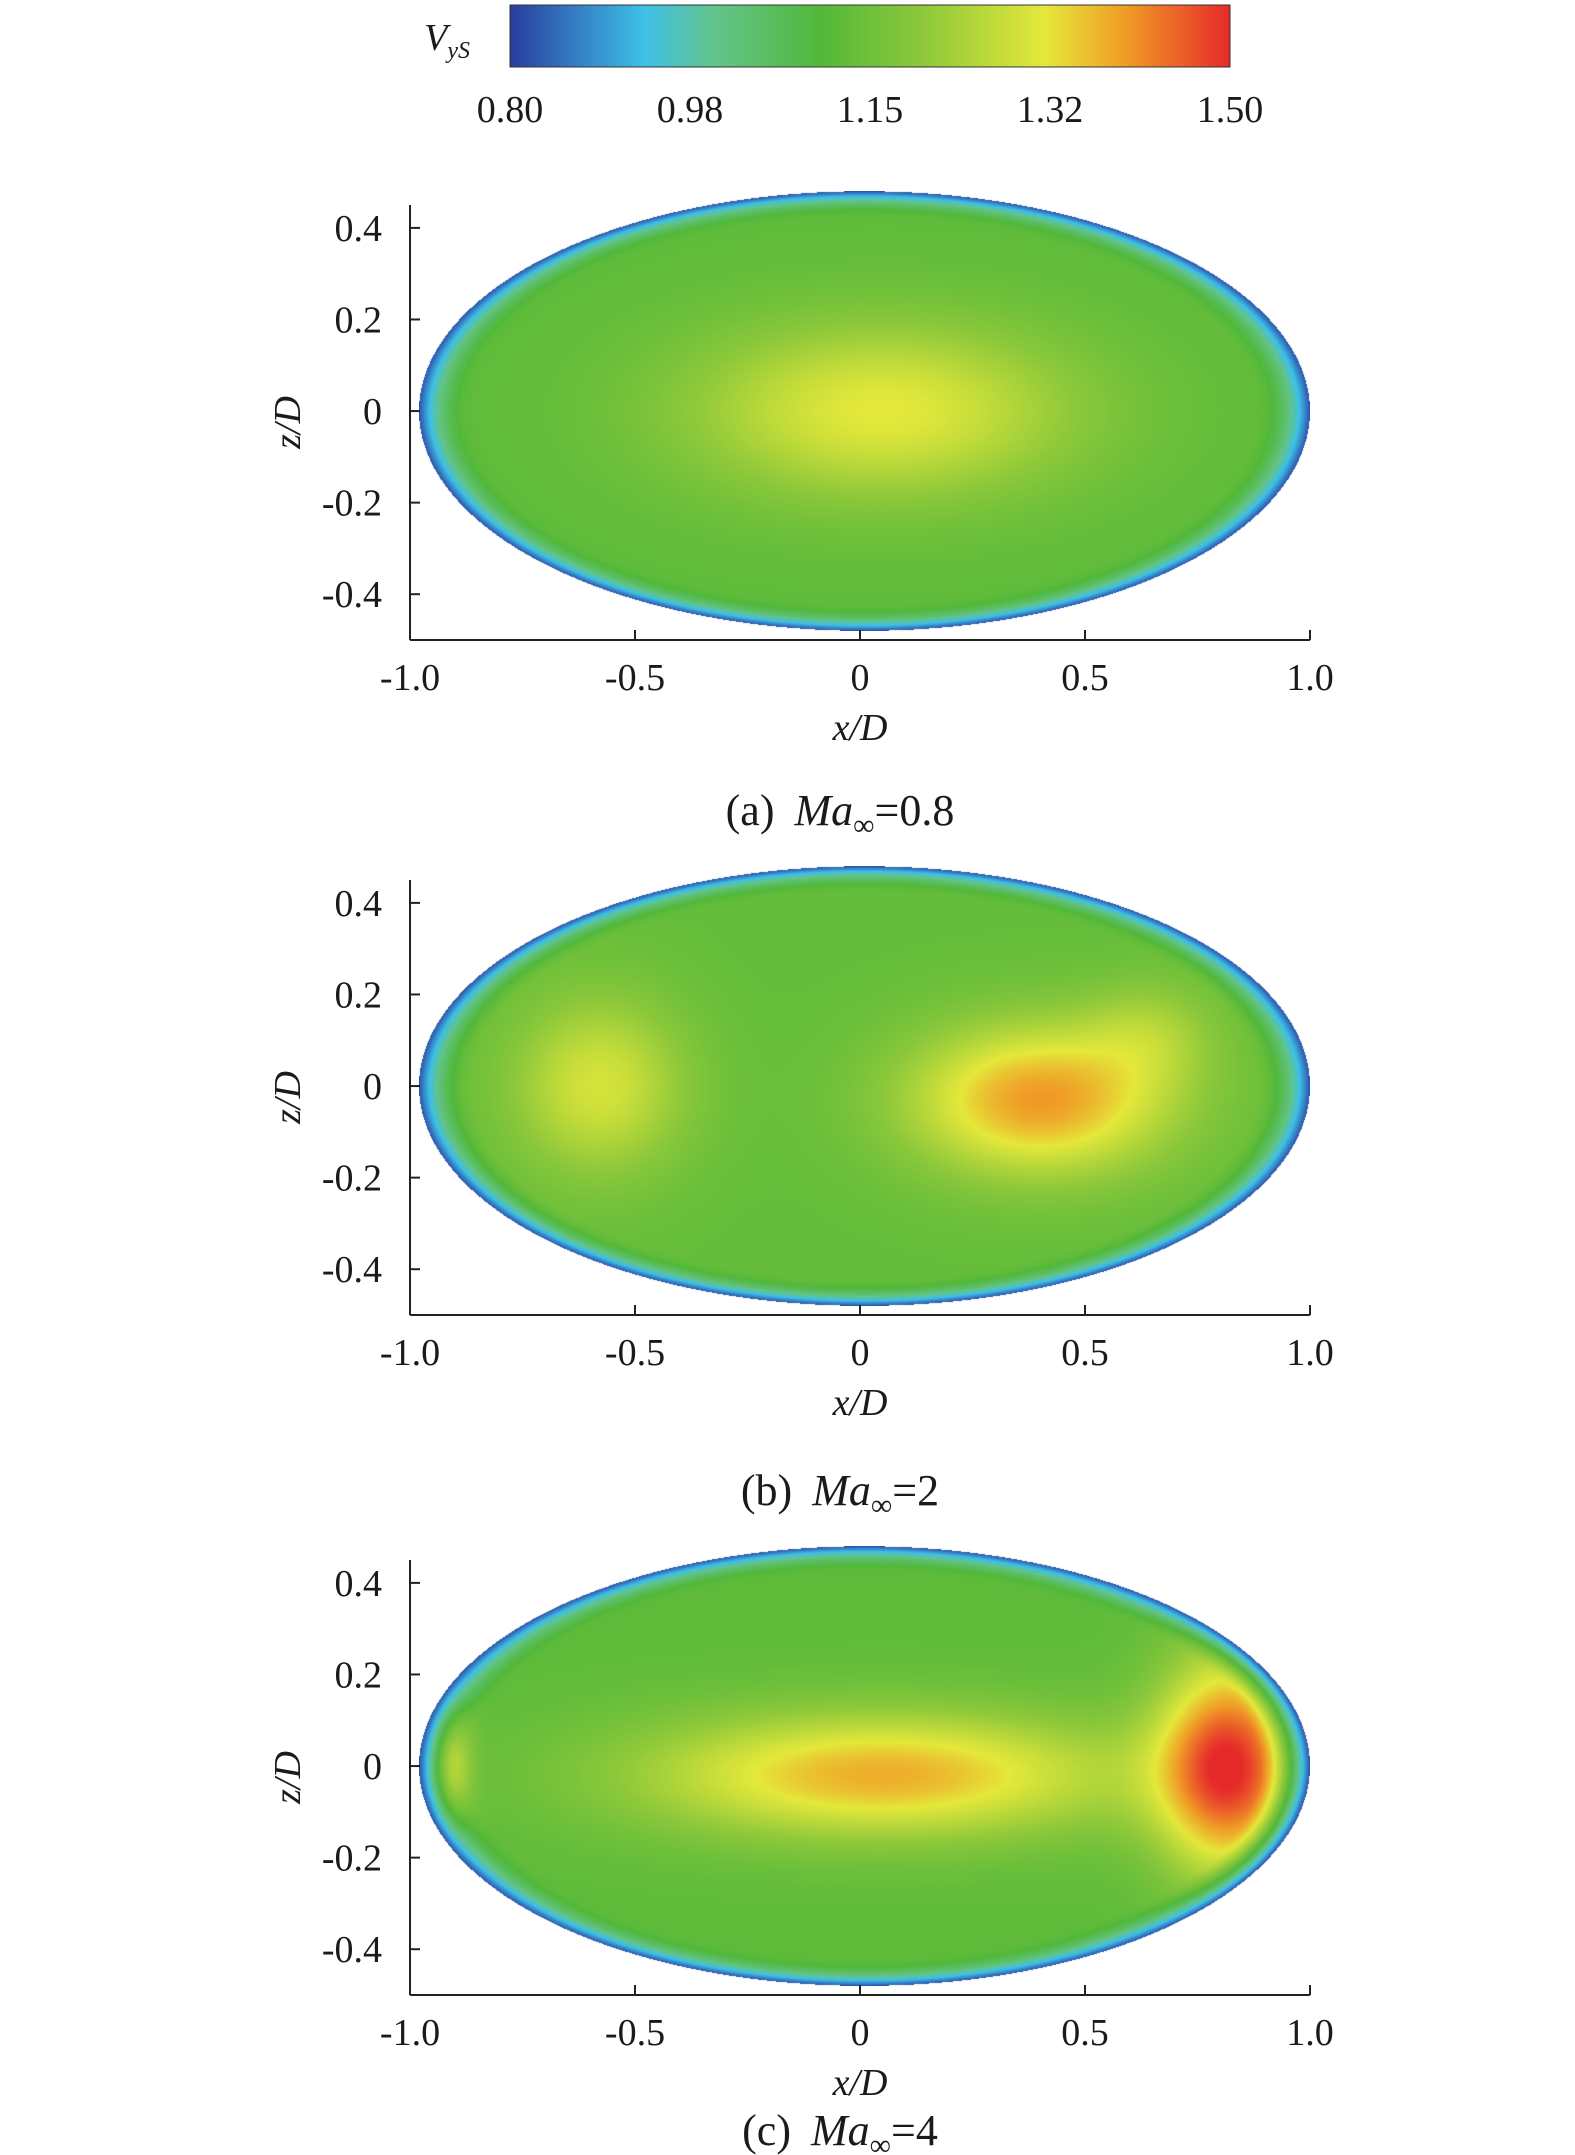 The height and width of the screenshot is (2155, 1575). I want to click on colorbar-var: V, so click(437, 38).